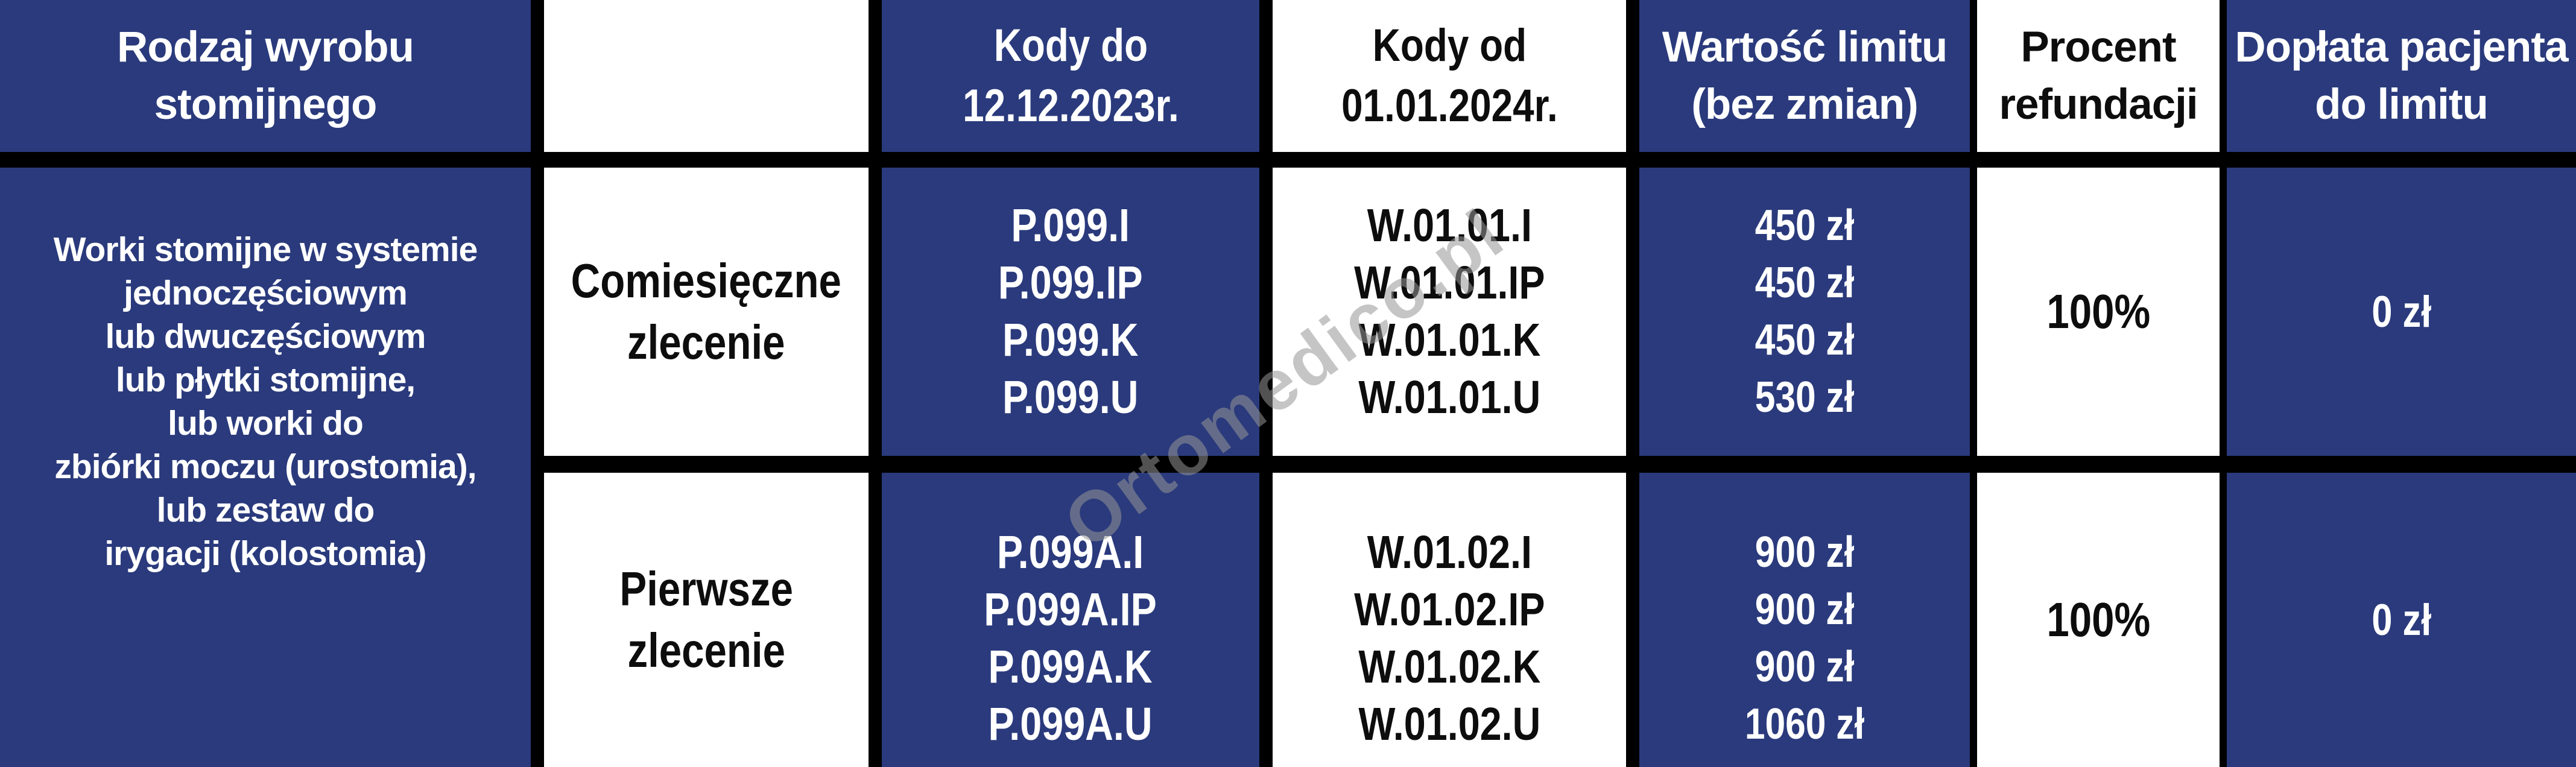 The height and width of the screenshot is (767, 2576). I want to click on text-line: W.01.01.I, so click(1449, 226).